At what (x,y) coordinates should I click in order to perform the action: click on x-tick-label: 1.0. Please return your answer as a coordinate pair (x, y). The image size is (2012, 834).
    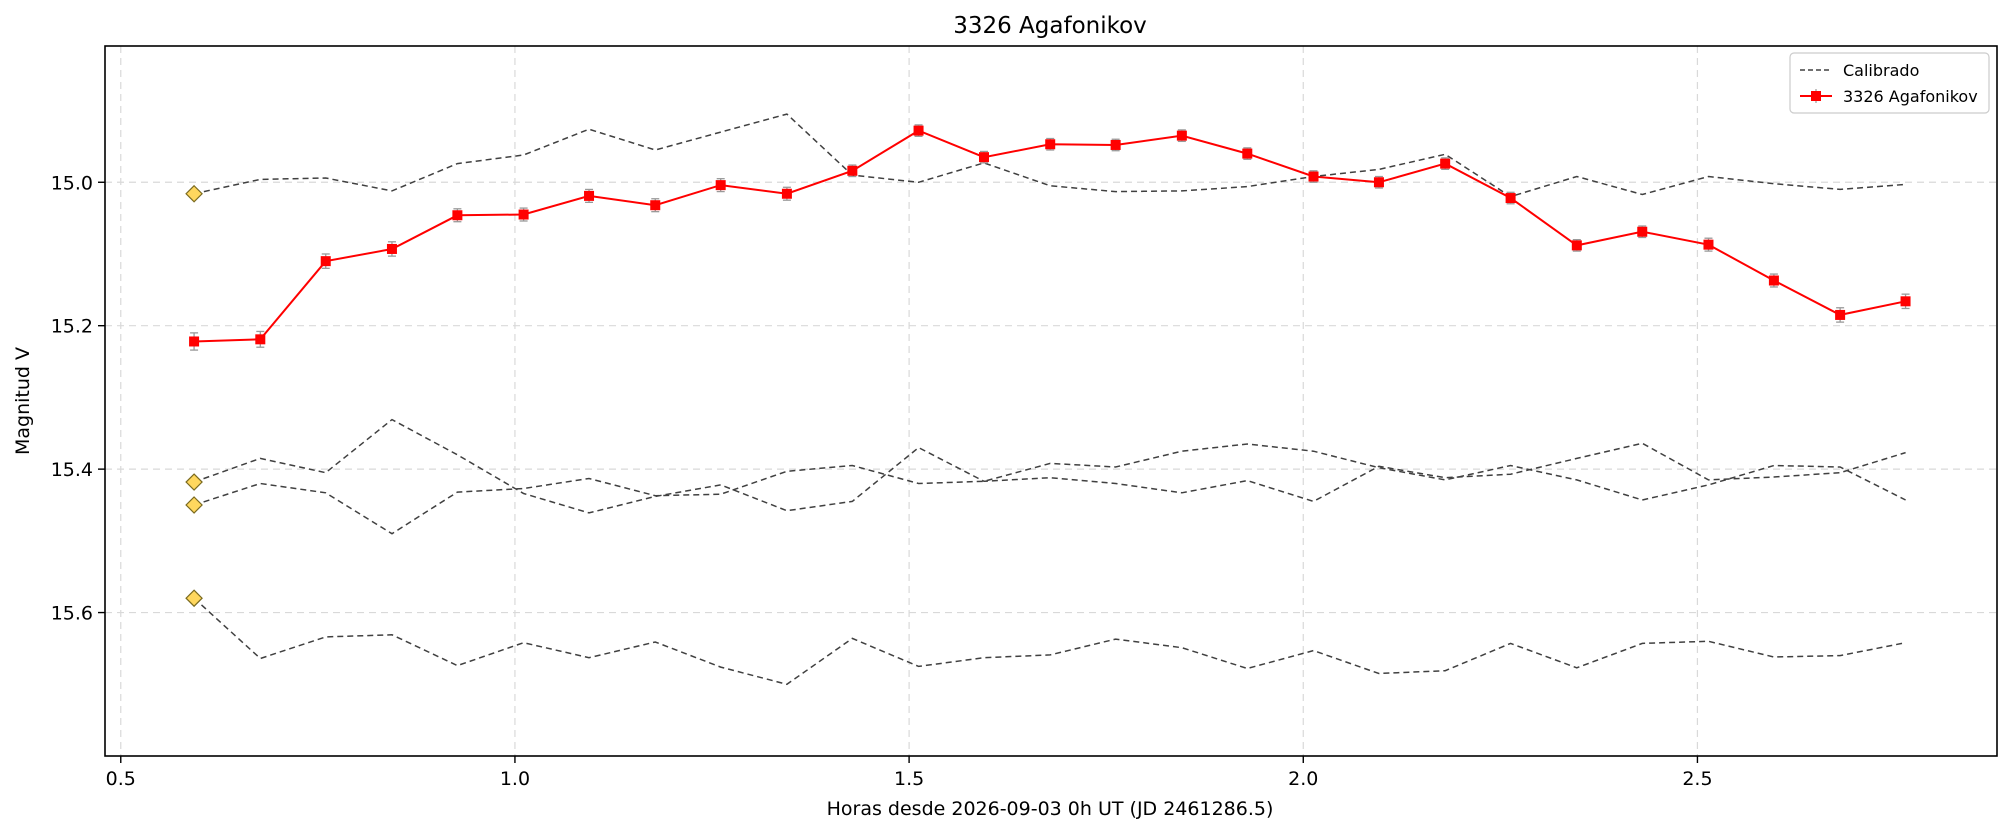
    Looking at the image, I should click on (515, 779).